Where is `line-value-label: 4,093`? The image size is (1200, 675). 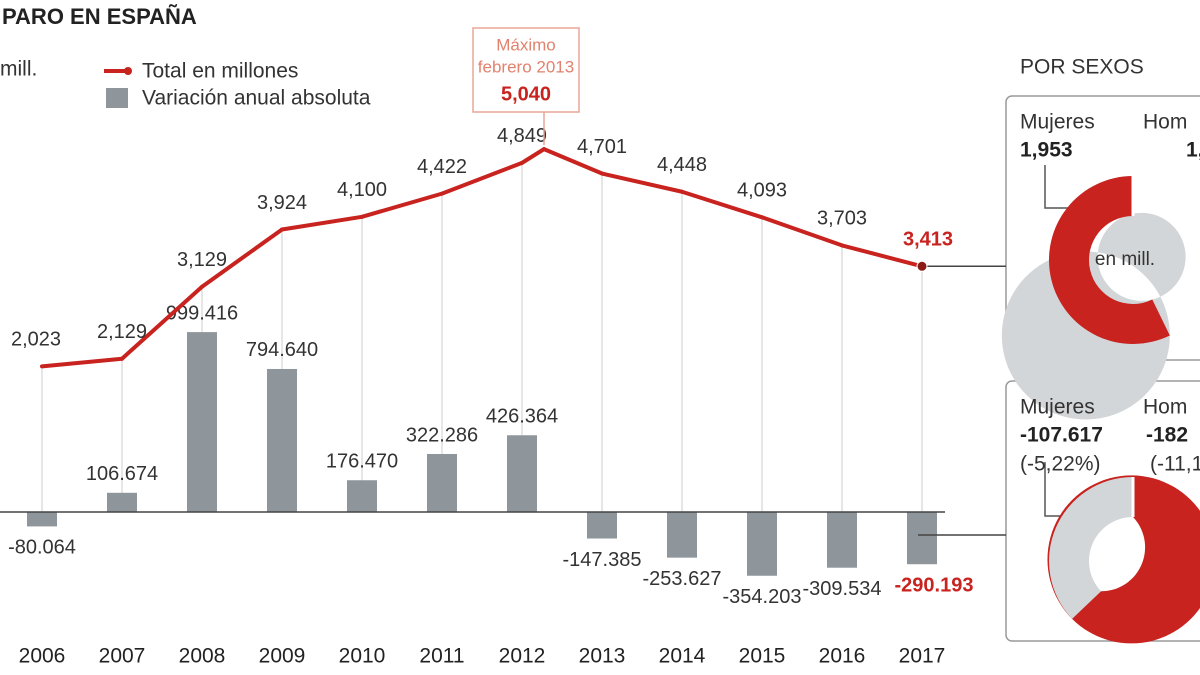
line-value-label: 4,093 is located at coordinates (762, 191).